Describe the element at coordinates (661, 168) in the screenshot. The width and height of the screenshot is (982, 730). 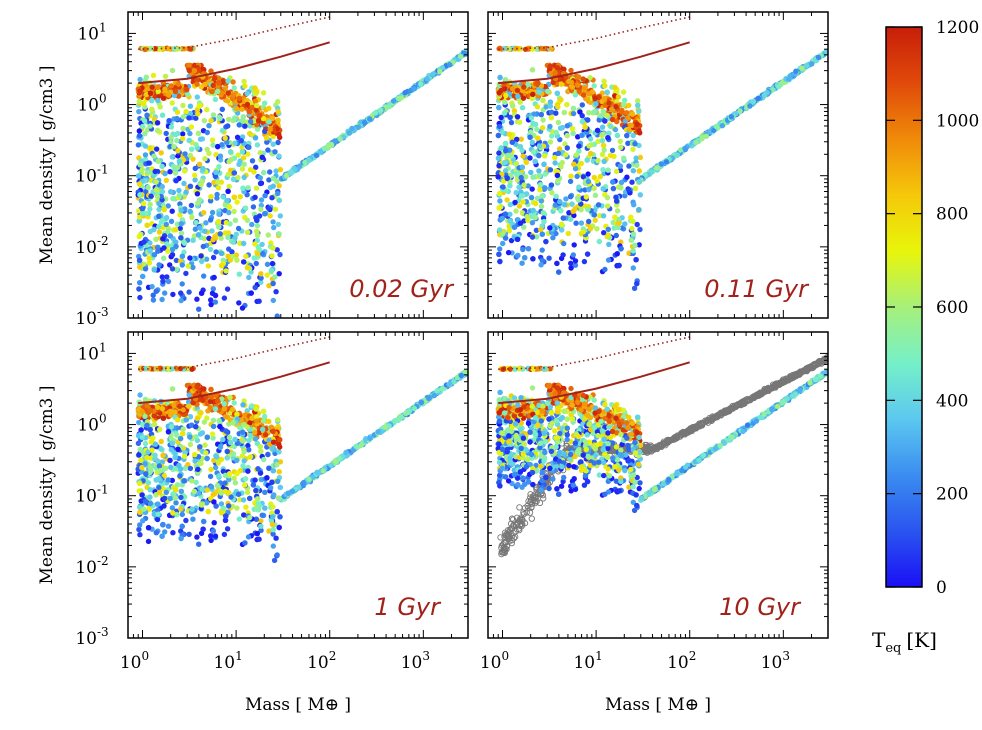
I see `panel-points` at that location.